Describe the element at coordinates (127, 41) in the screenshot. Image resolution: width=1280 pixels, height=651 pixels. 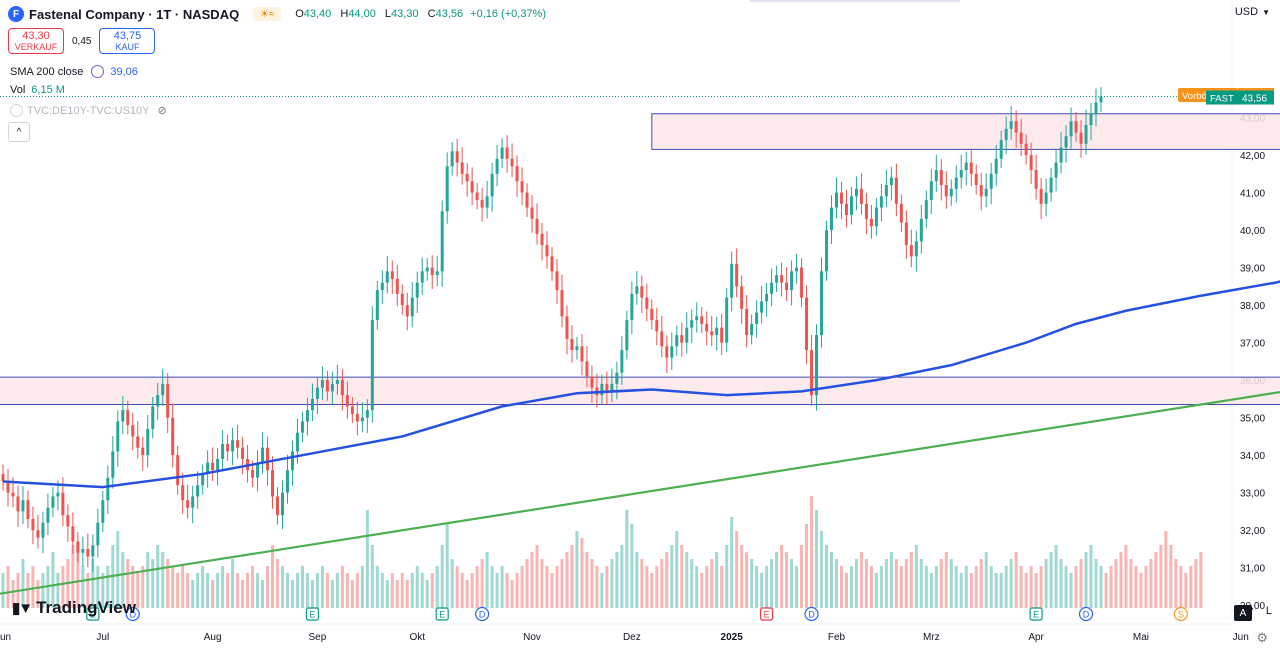
I see `buy-button: 43,75 KAUF` at that location.